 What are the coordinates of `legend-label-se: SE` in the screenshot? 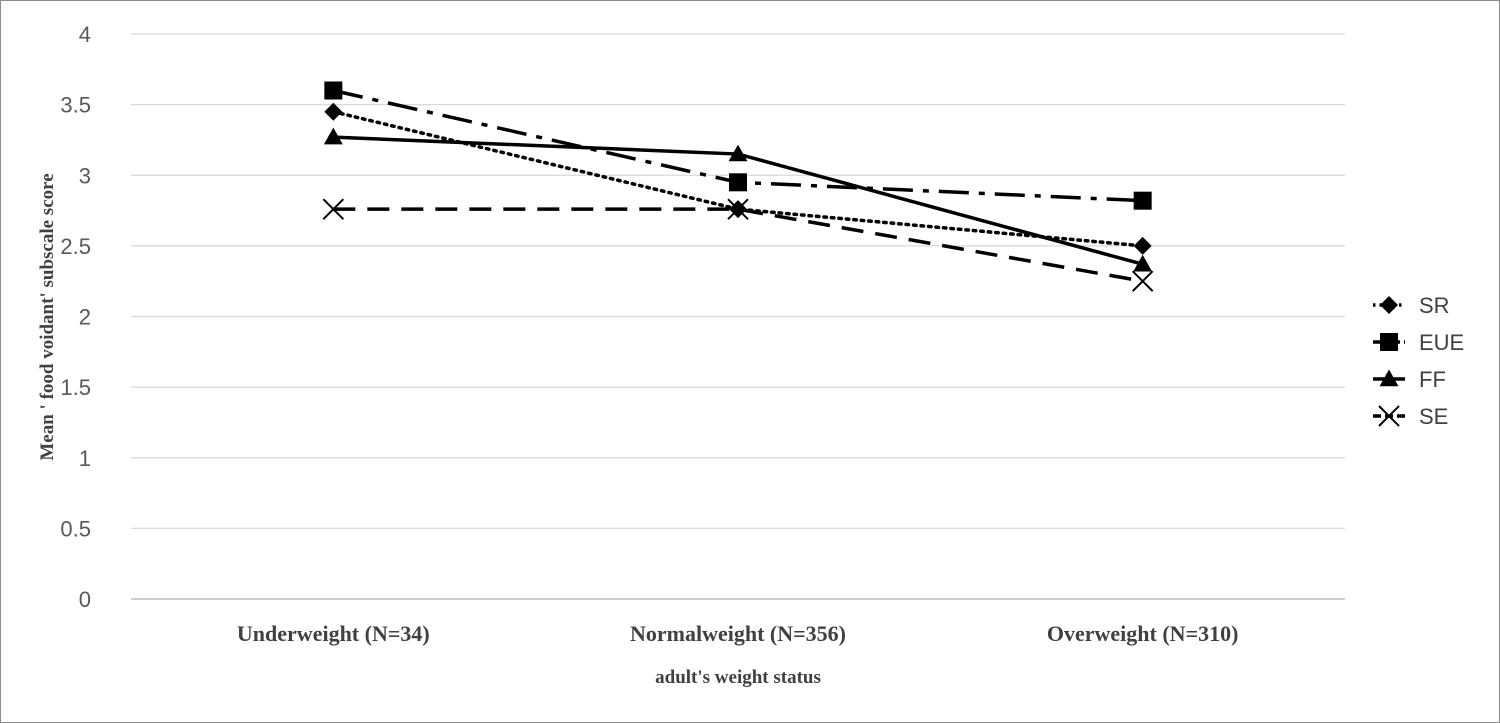 It's located at (1433, 416).